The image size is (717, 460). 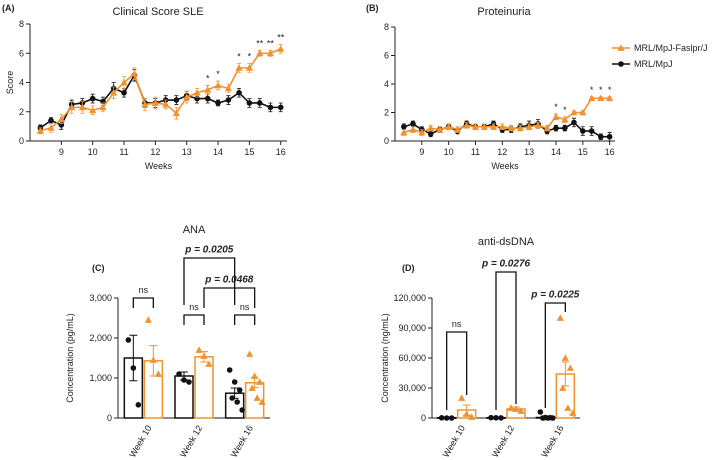 What do you see at coordinates (10, 83) in the screenshot?
I see `y-axis-label: Score` at bounding box center [10, 83].